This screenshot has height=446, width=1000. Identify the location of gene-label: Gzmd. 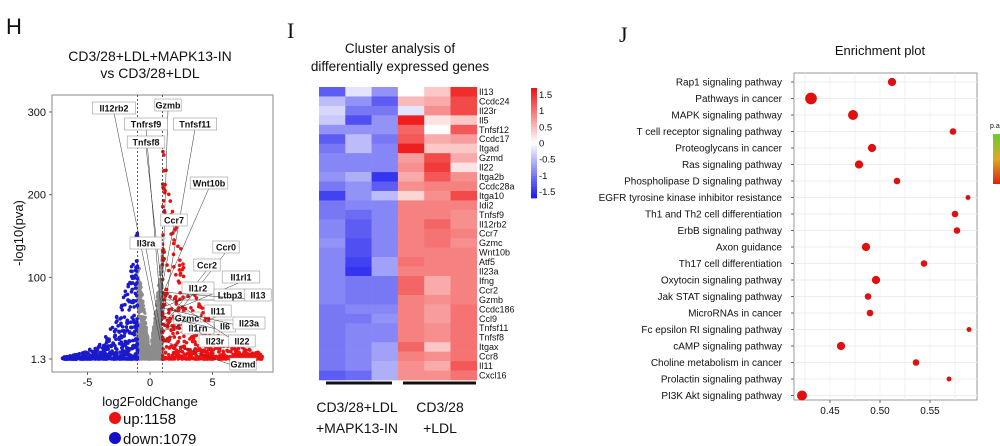
(242, 365).